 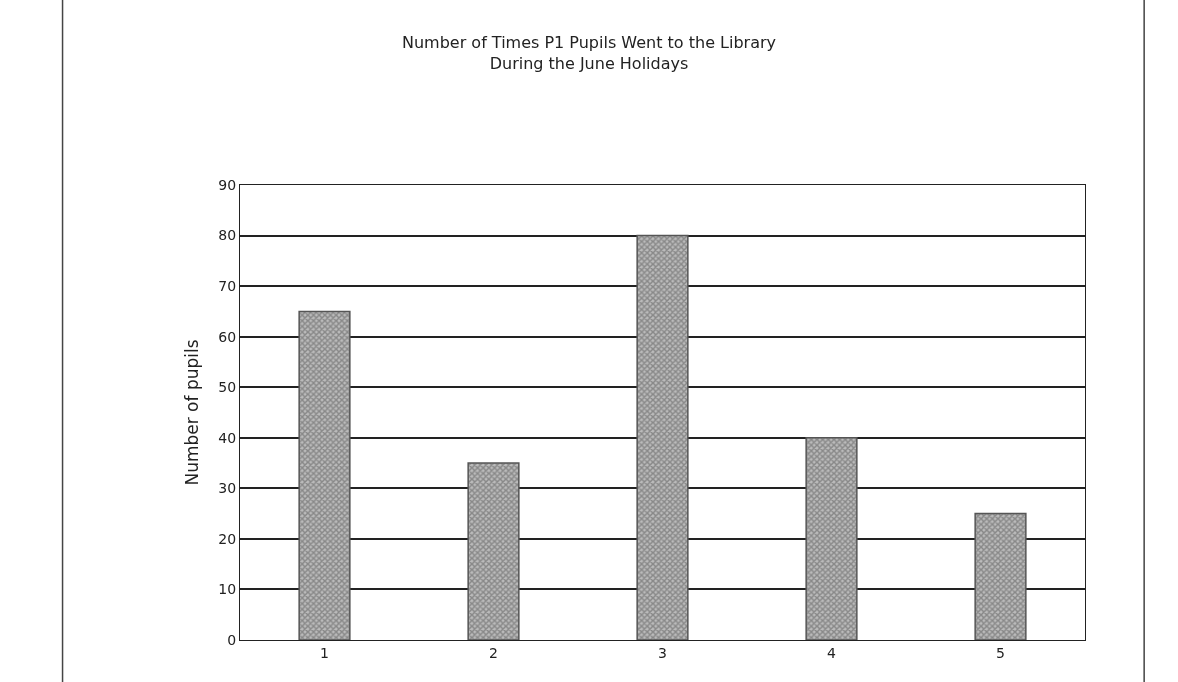 I want to click on y-tick-label: 50, so click(x=227, y=387).